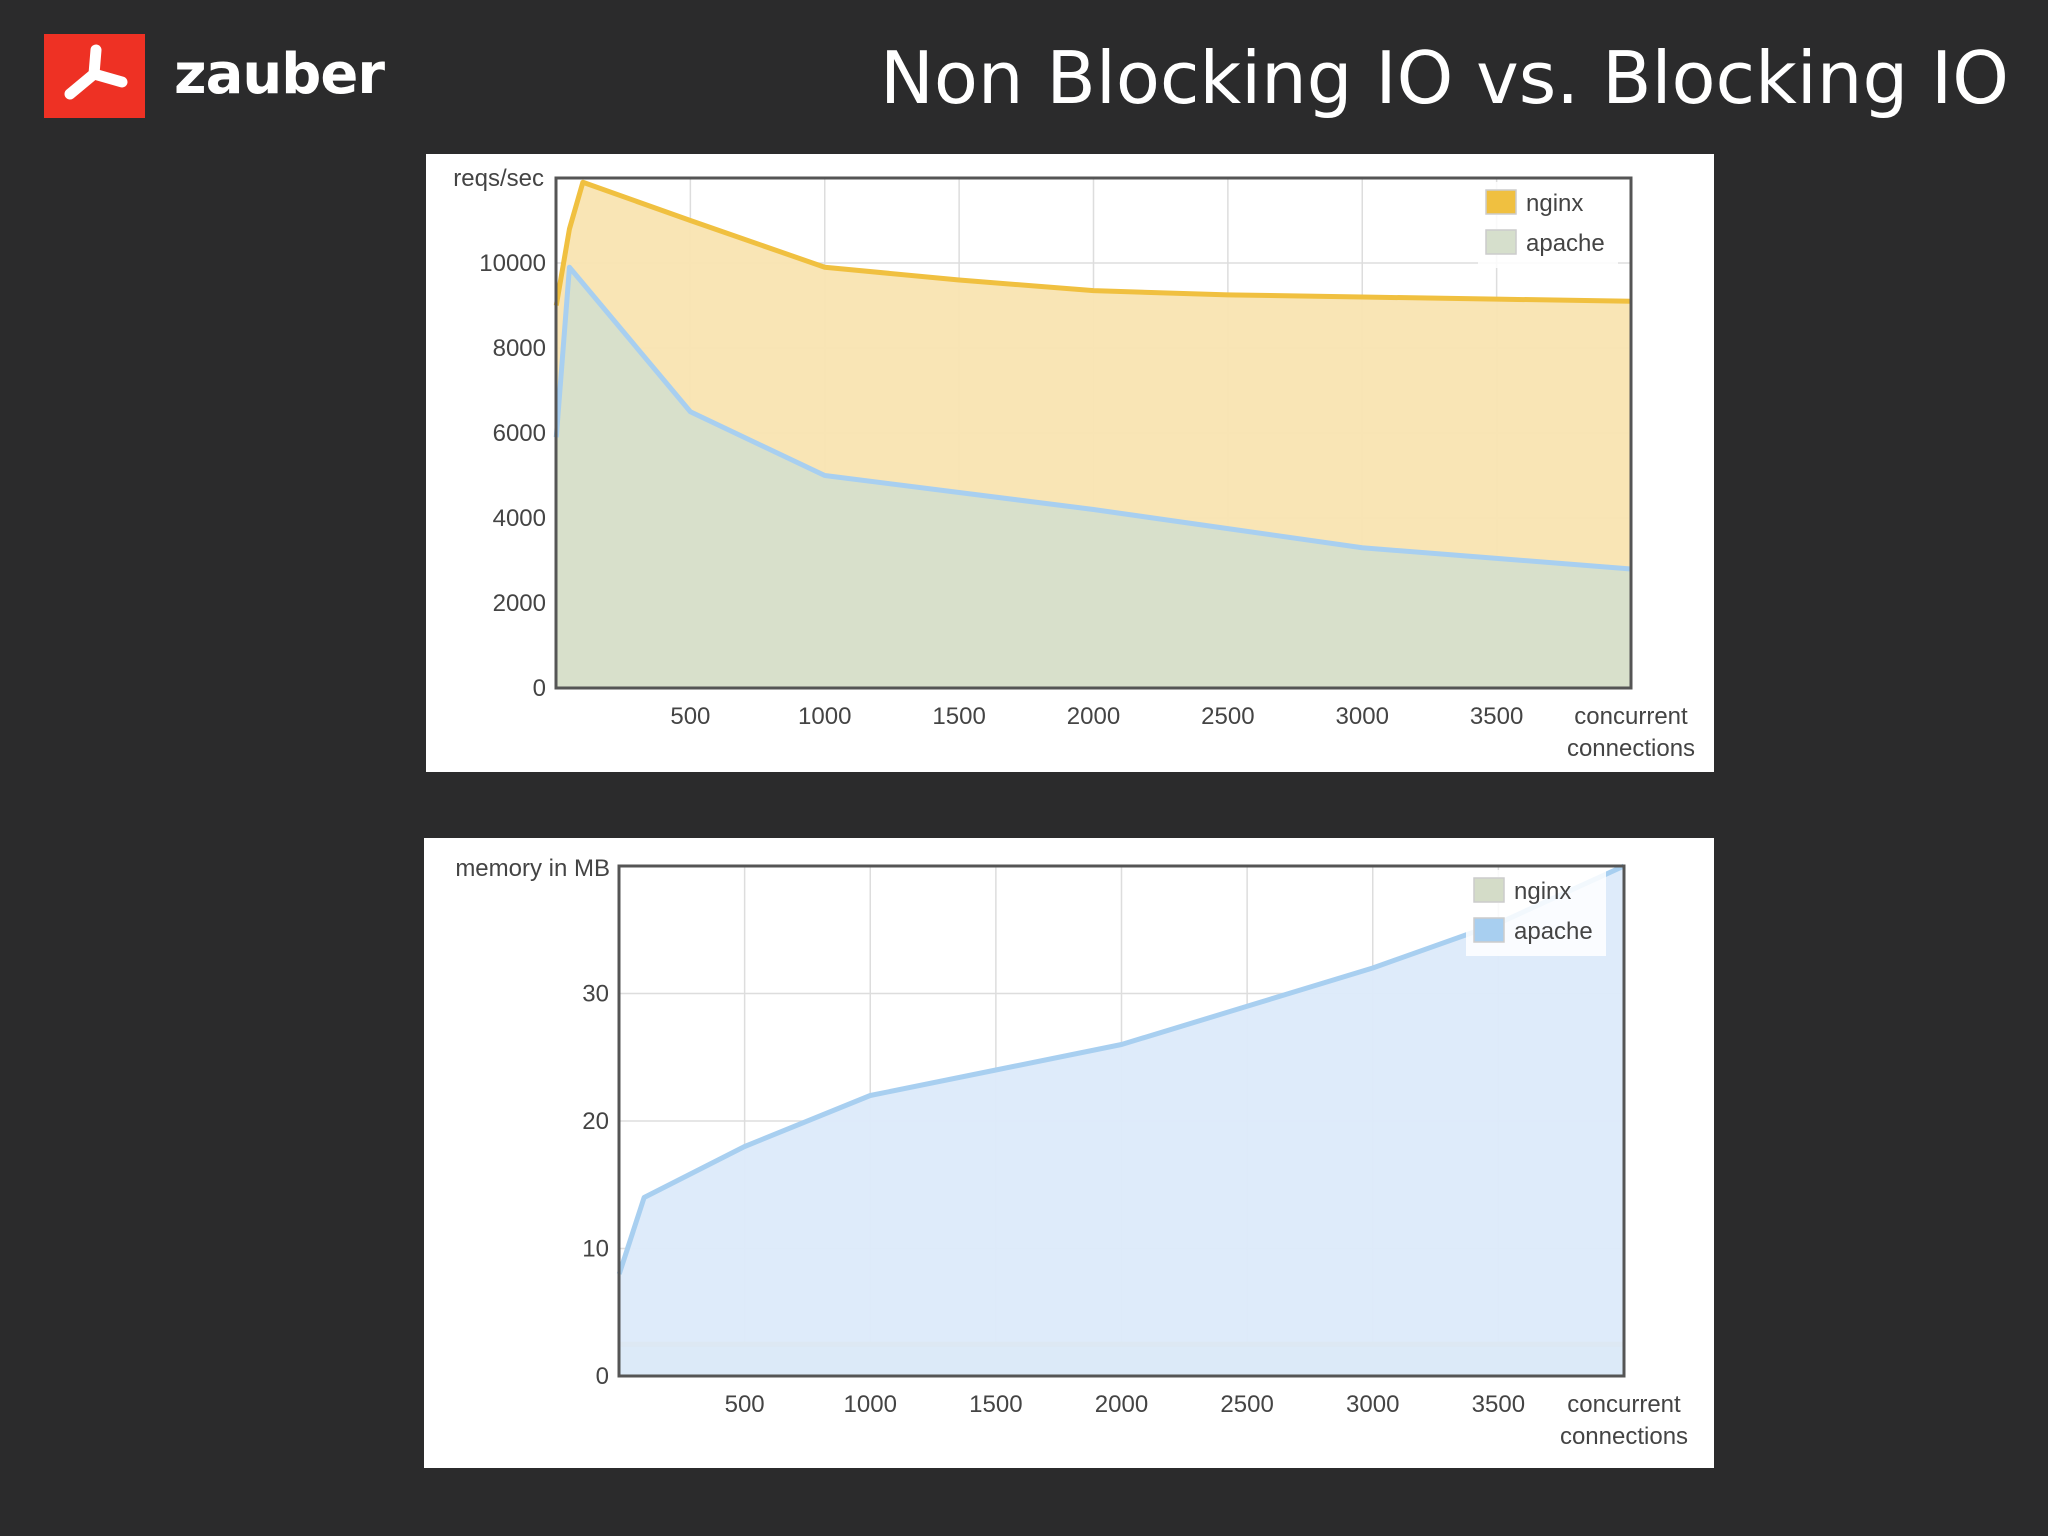  Describe the element at coordinates (519, 518) in the screenshot. I see `y-tick-label-2: 4000` at that location.